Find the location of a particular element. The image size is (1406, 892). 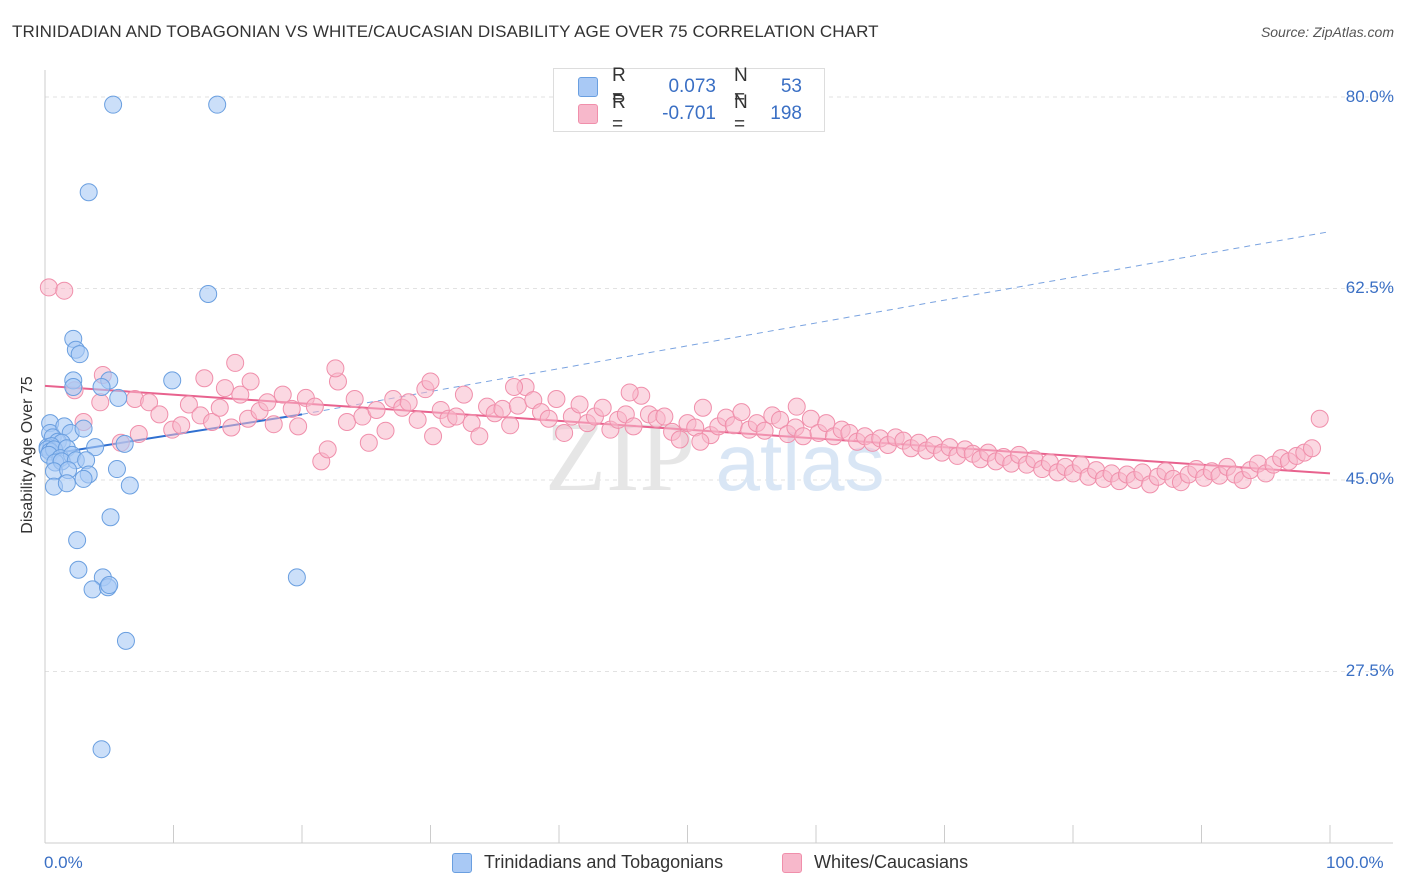

source-label: Source: ZipAtlas.com is located at coordinates (1327, 32).